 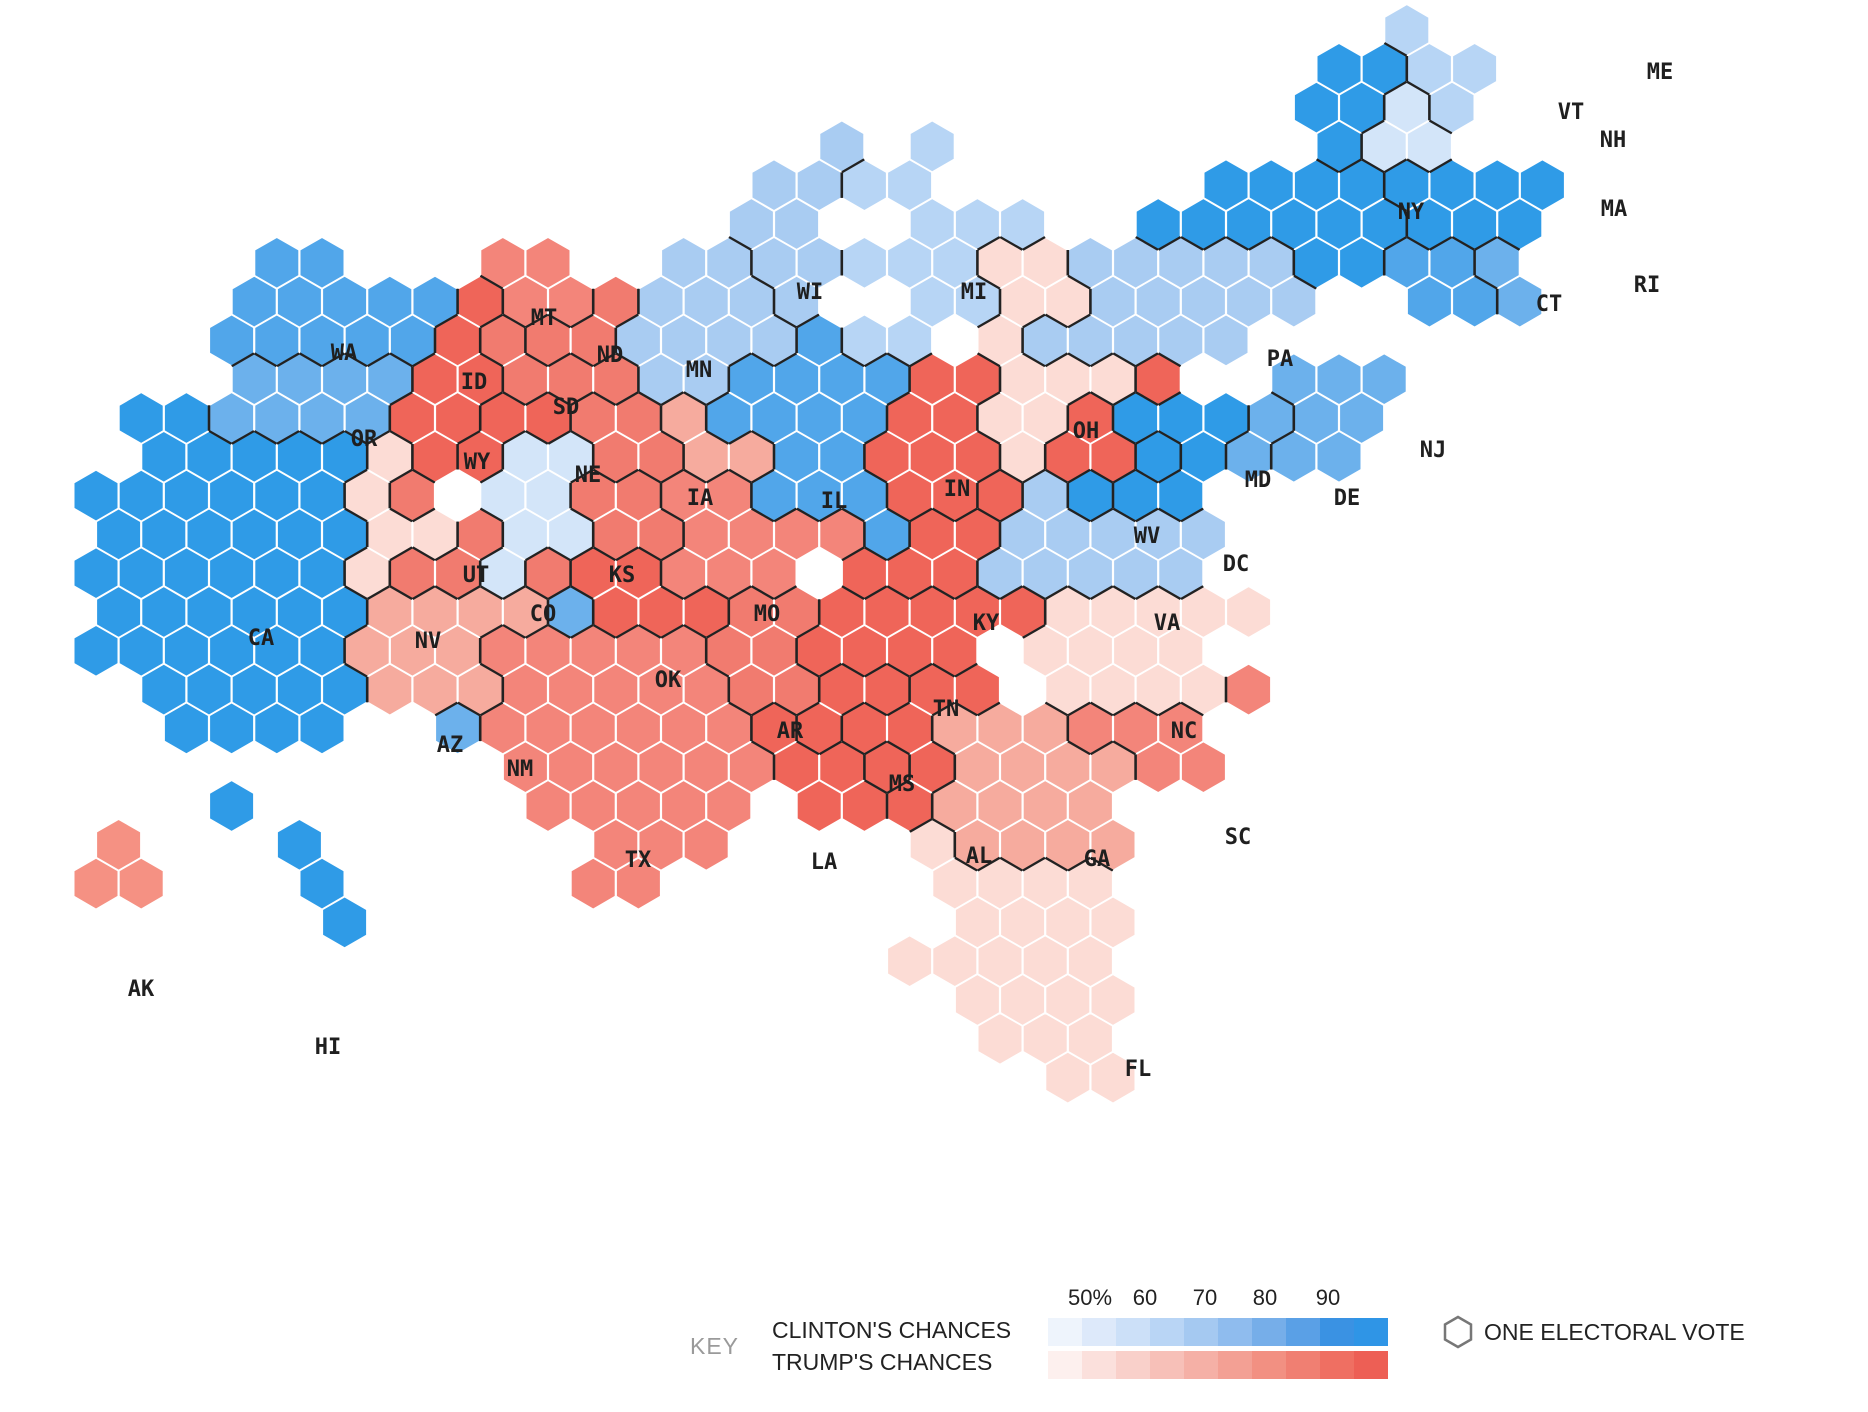 What do you see at coordinates (1258, 480) in the screenshot?
I see `state-label-md: MD` at bounding box center [1258, 480].